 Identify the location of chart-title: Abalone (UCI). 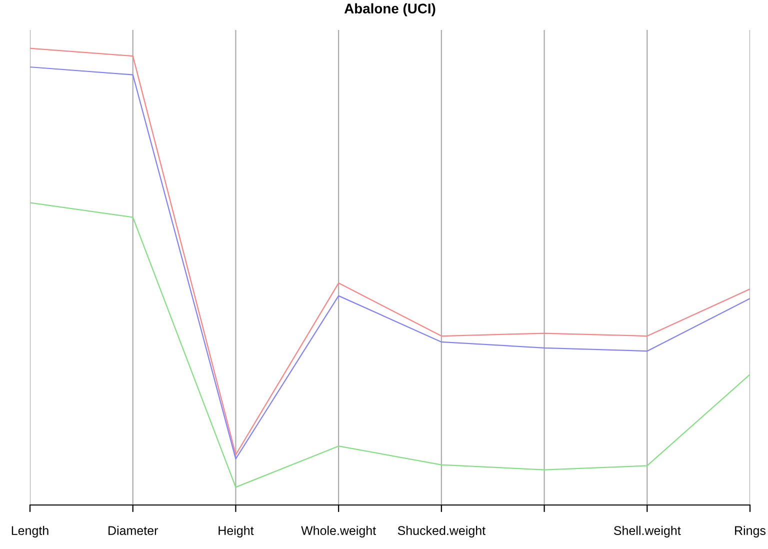
(390, 9).